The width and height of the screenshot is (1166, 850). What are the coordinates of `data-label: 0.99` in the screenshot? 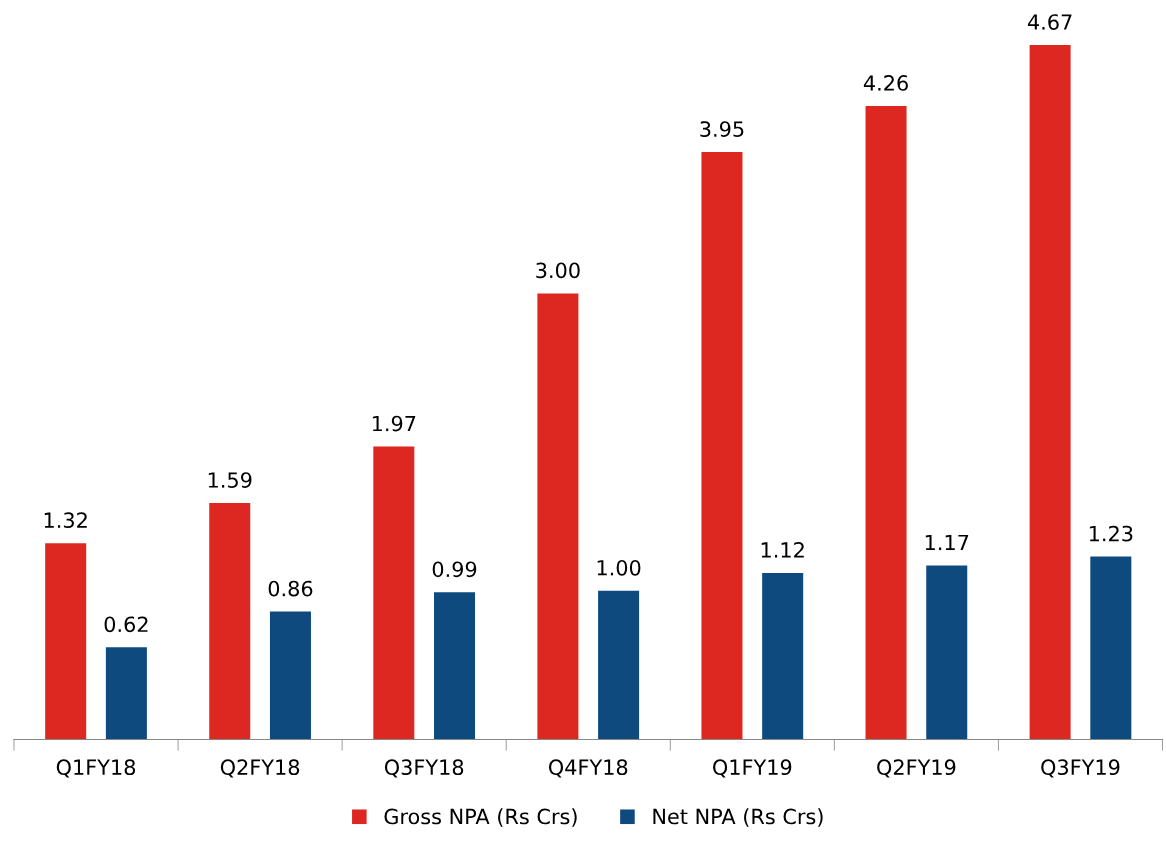 It's located at (454, 569).